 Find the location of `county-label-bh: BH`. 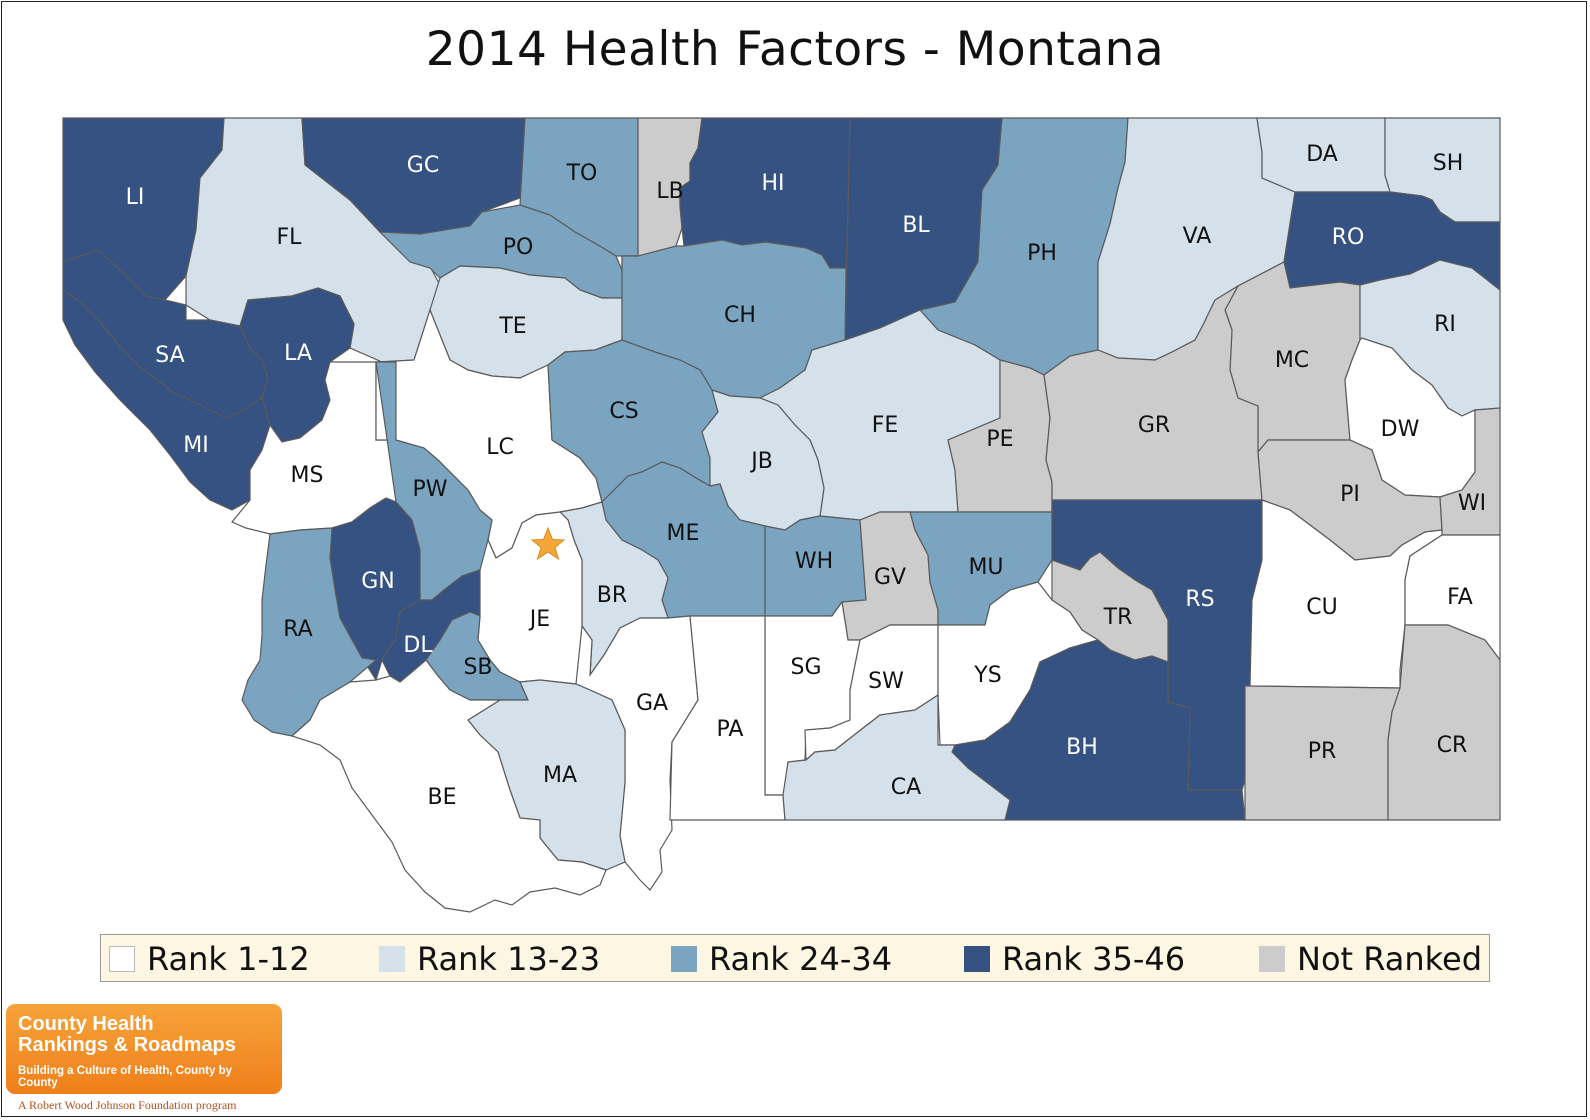

county-label-bh: BH is located at coordinates (1082, 747).